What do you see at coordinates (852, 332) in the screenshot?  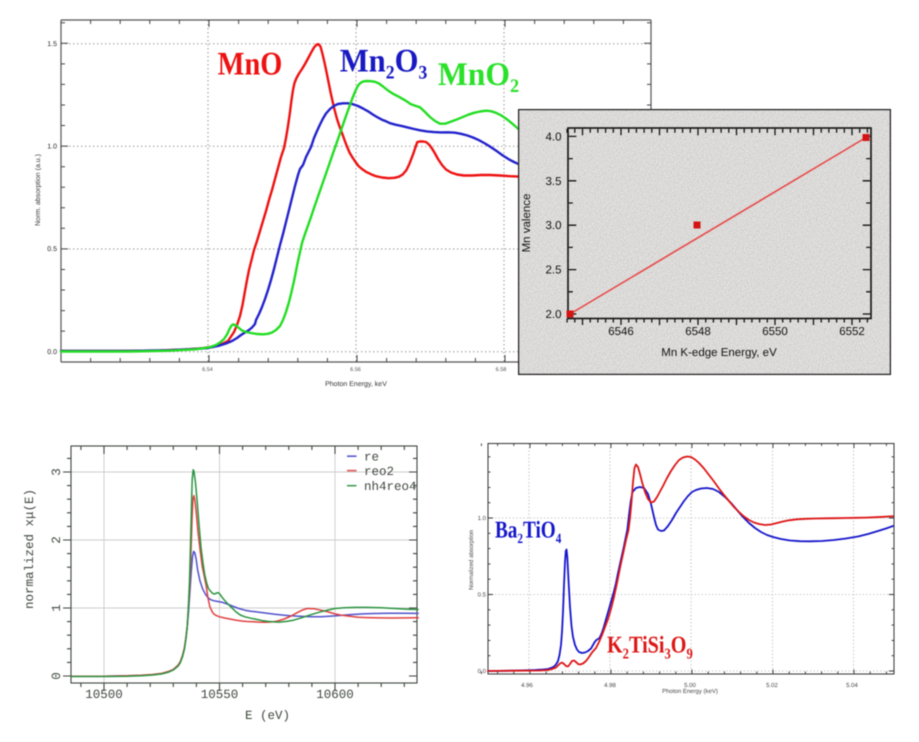 I see `svg-text: 6552` at bounding box center [852, 332].